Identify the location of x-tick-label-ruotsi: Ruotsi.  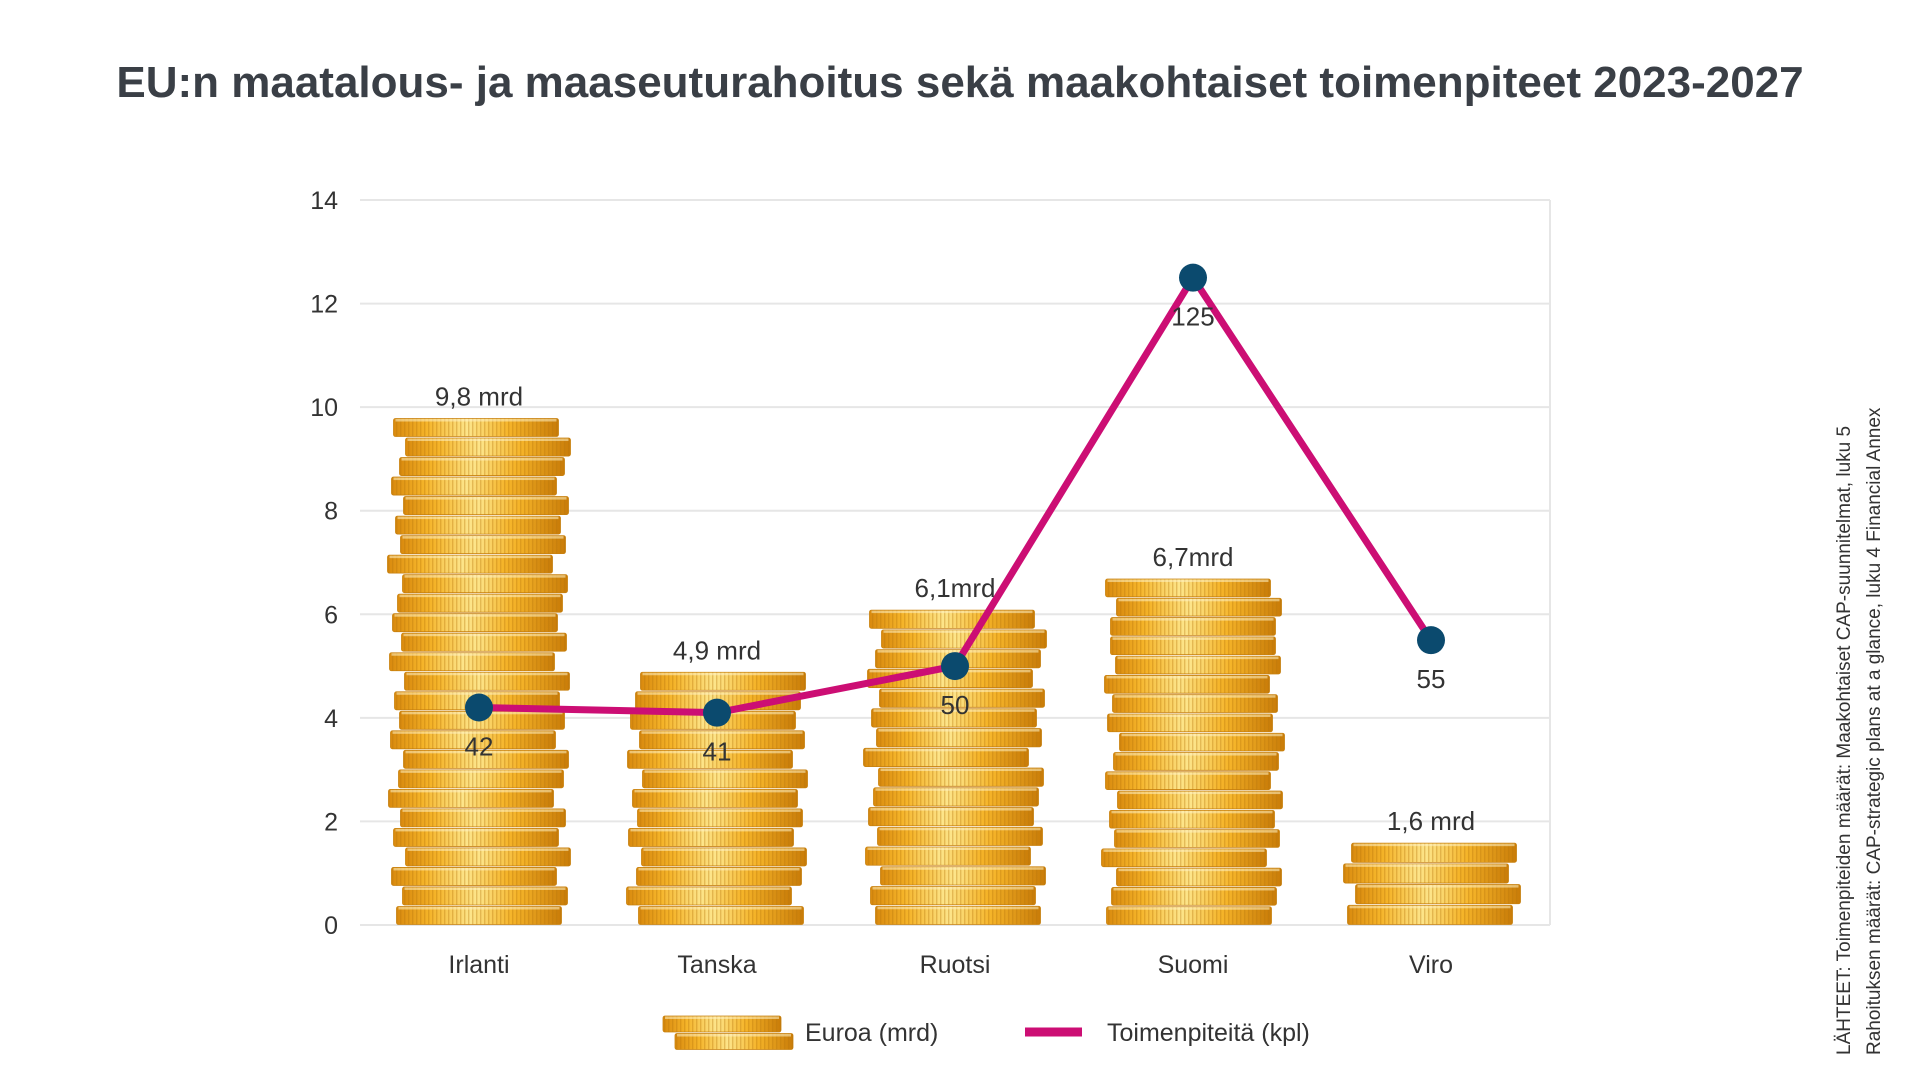
(955, 965).